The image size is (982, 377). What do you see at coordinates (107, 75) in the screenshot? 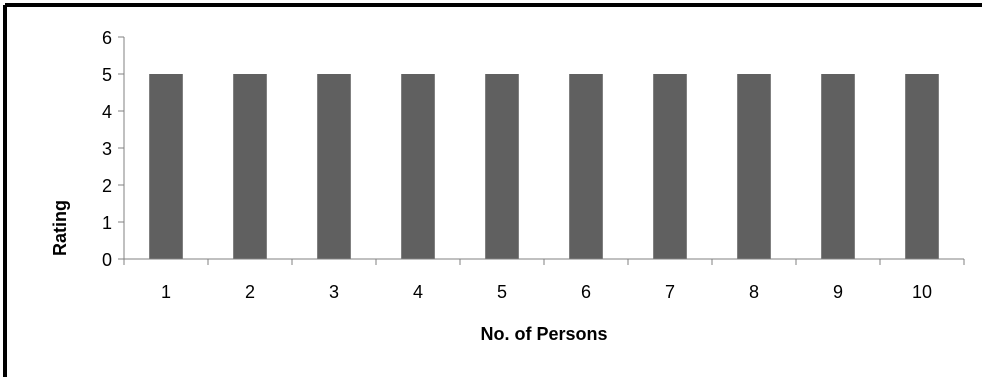
I see `y-tick-label: 5` at bounding box center [107, 75].